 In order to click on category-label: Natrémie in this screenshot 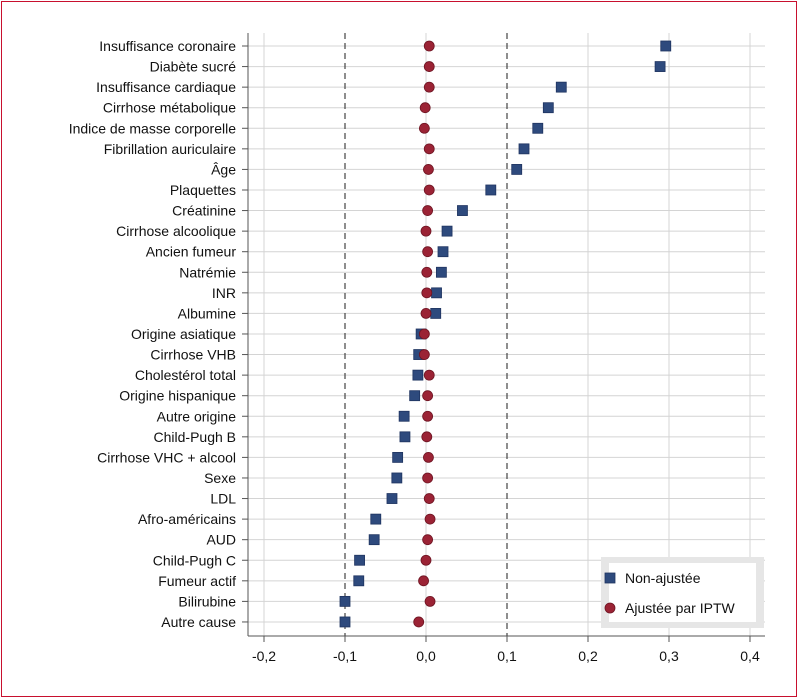, I will do `click(207, 272)`.